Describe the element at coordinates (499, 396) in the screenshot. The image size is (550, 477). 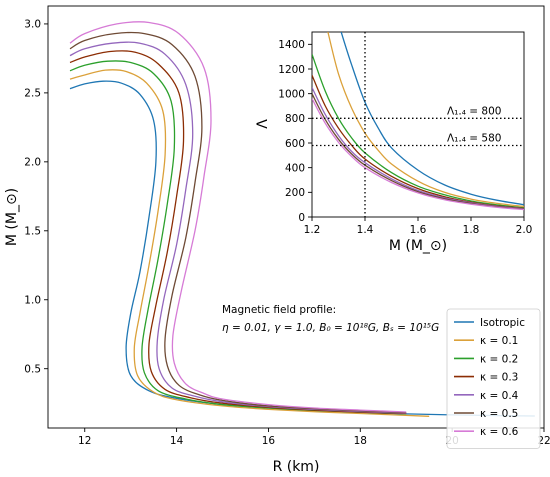
I see `legend-entry: κ = 0.4` at that location.